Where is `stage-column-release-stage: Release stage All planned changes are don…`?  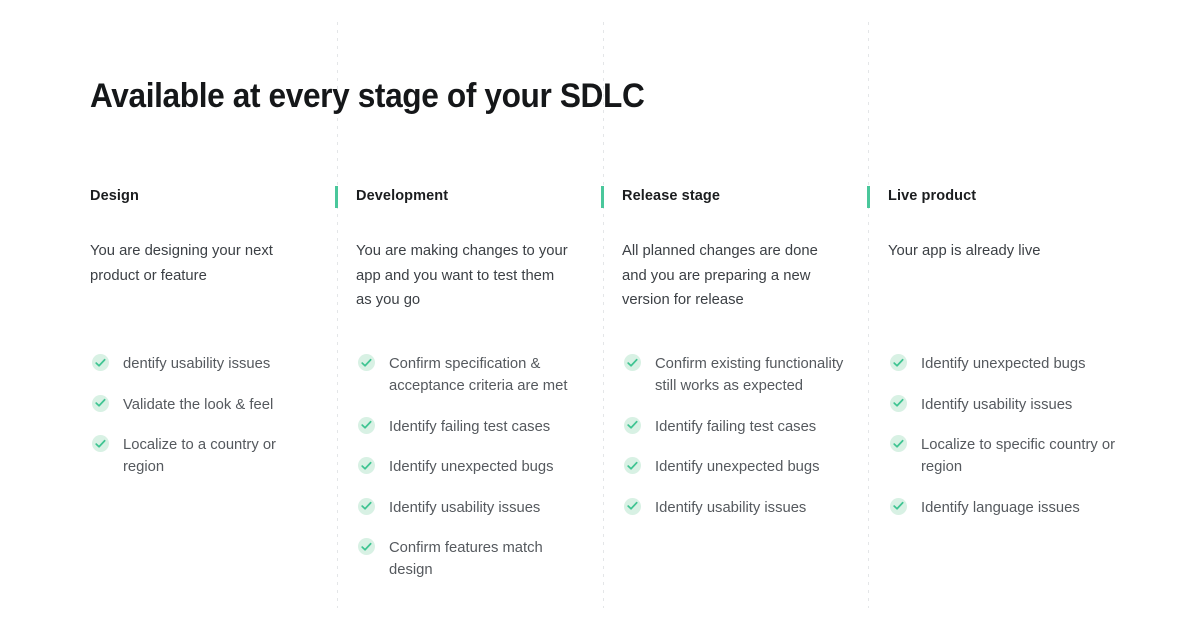
stage-column-release-stage: Release stage All planned changes are don… is located at coordinates (725, 351).